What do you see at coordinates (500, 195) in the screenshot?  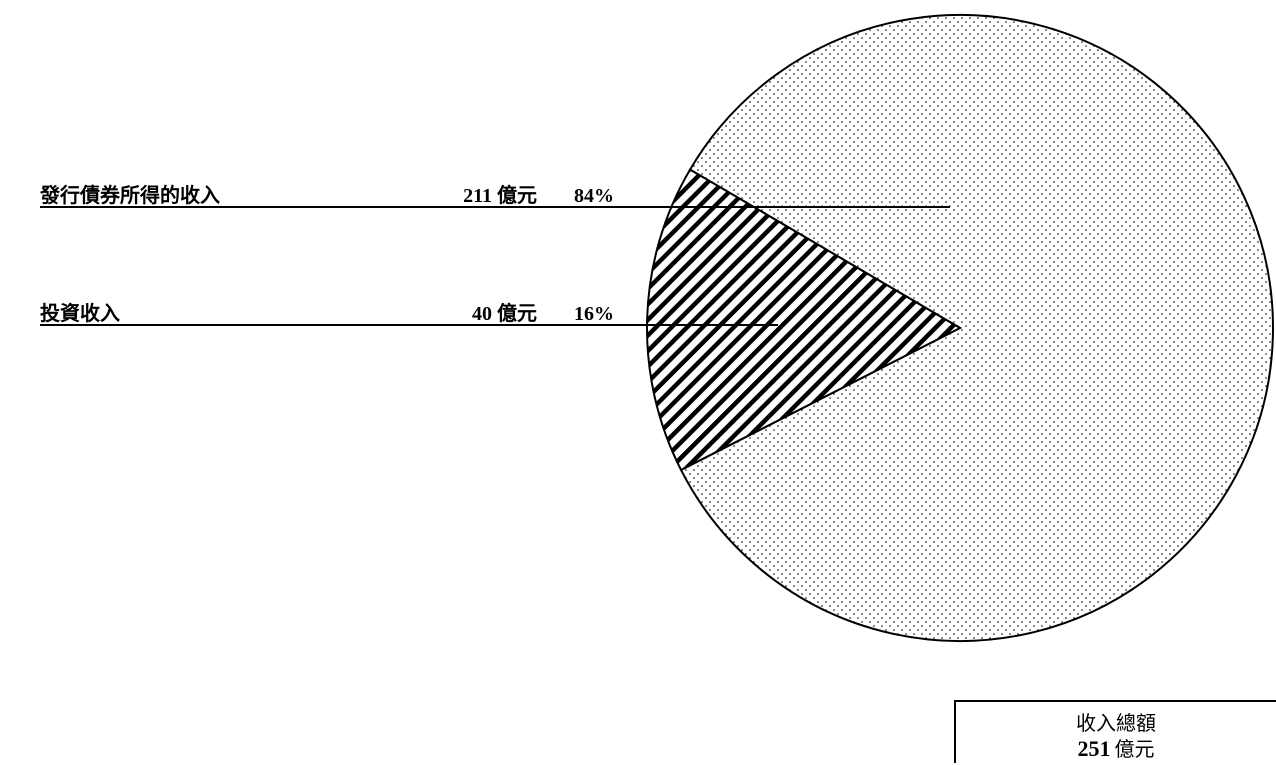 I see `slice-value-bond-income: 211 億元` at bounding box center [500, 195].